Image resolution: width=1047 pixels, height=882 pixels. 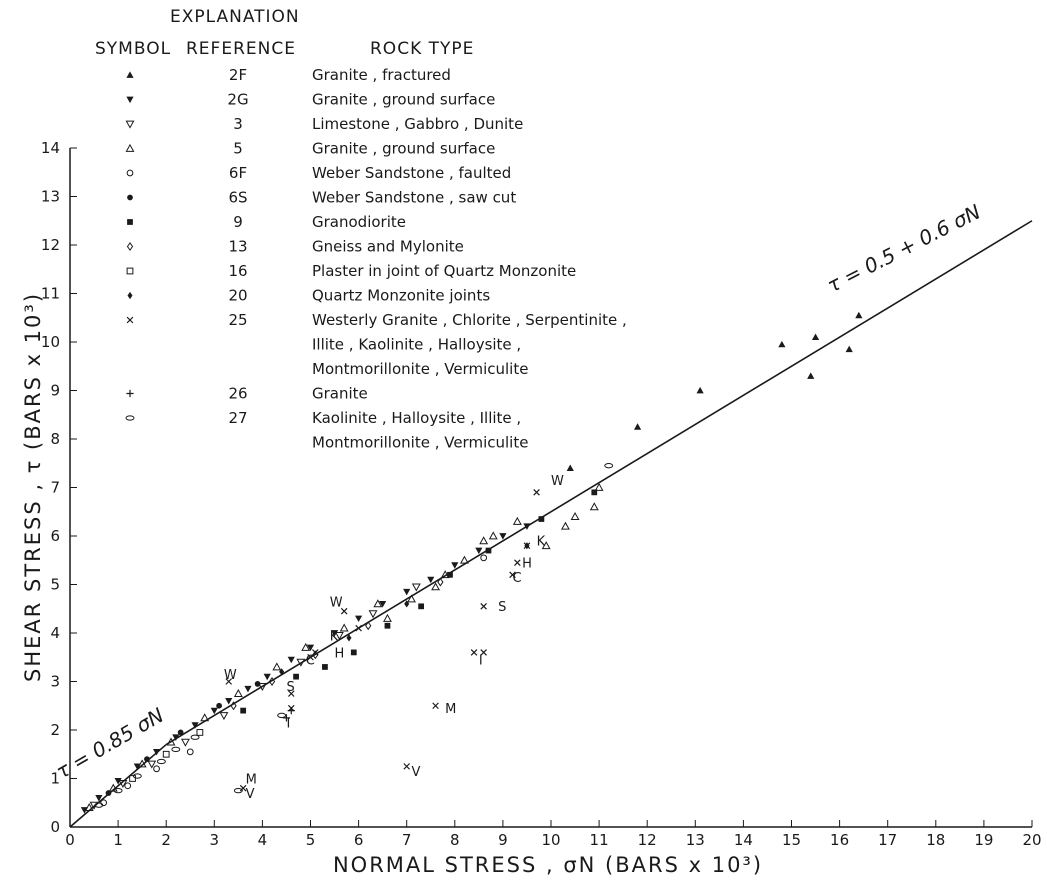 What do you see at coordinates (50, 148) in the screenshot?
I see `y-tick-label: 14` at bounding box center [50, 148].